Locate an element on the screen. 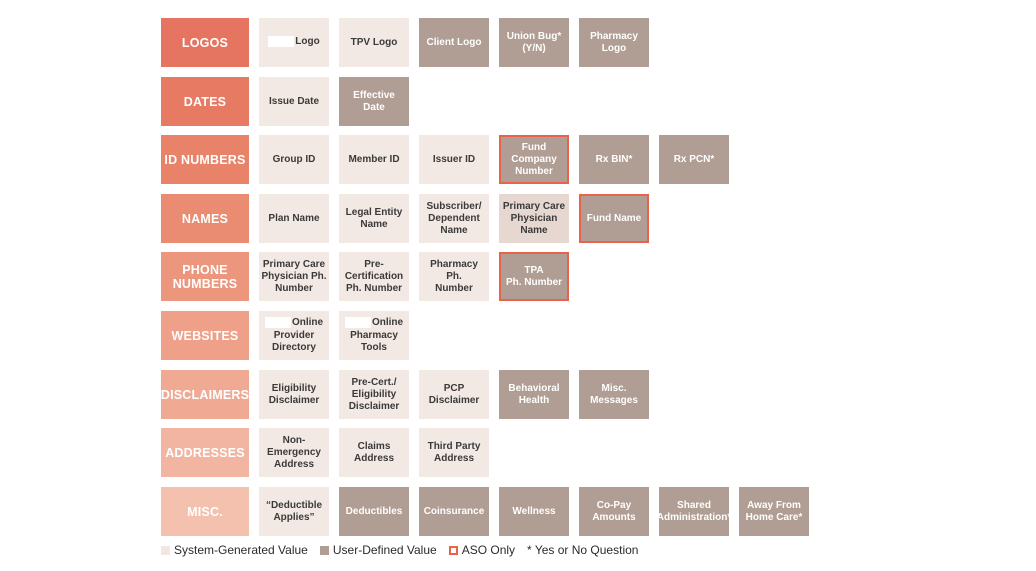 Image resolution: width=1036 pixels, height=571 pixels. legend-note: * Yes or No Question is located at coordinates (582, 550).